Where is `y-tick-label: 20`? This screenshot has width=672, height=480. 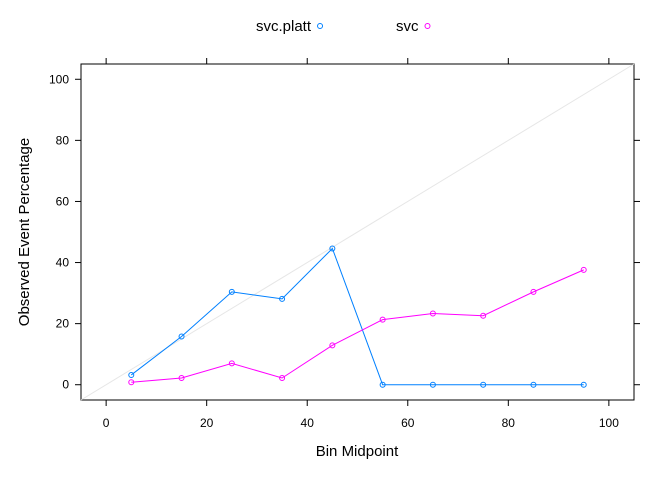
y-tick-label: 20 is located at coordinates (63, 324).